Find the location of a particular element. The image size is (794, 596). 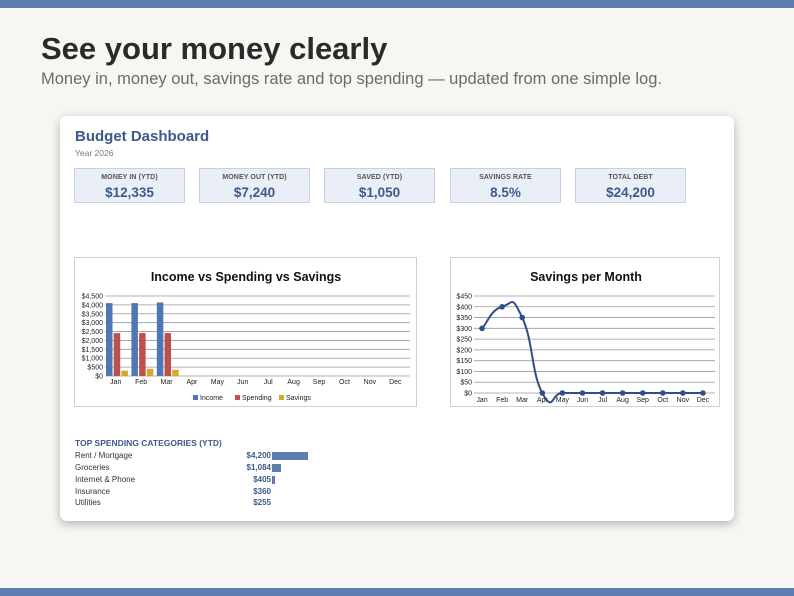

y-tick-label: $3,500 is located at coordinates (93, 314).